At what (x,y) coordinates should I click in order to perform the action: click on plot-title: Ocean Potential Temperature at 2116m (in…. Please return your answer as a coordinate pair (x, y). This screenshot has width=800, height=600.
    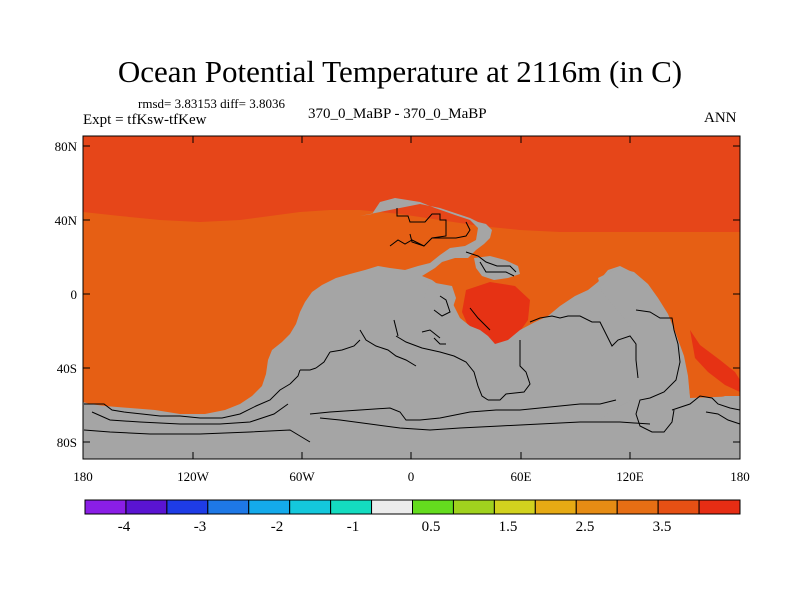
    Looking at the image, I should click on (400, 71).